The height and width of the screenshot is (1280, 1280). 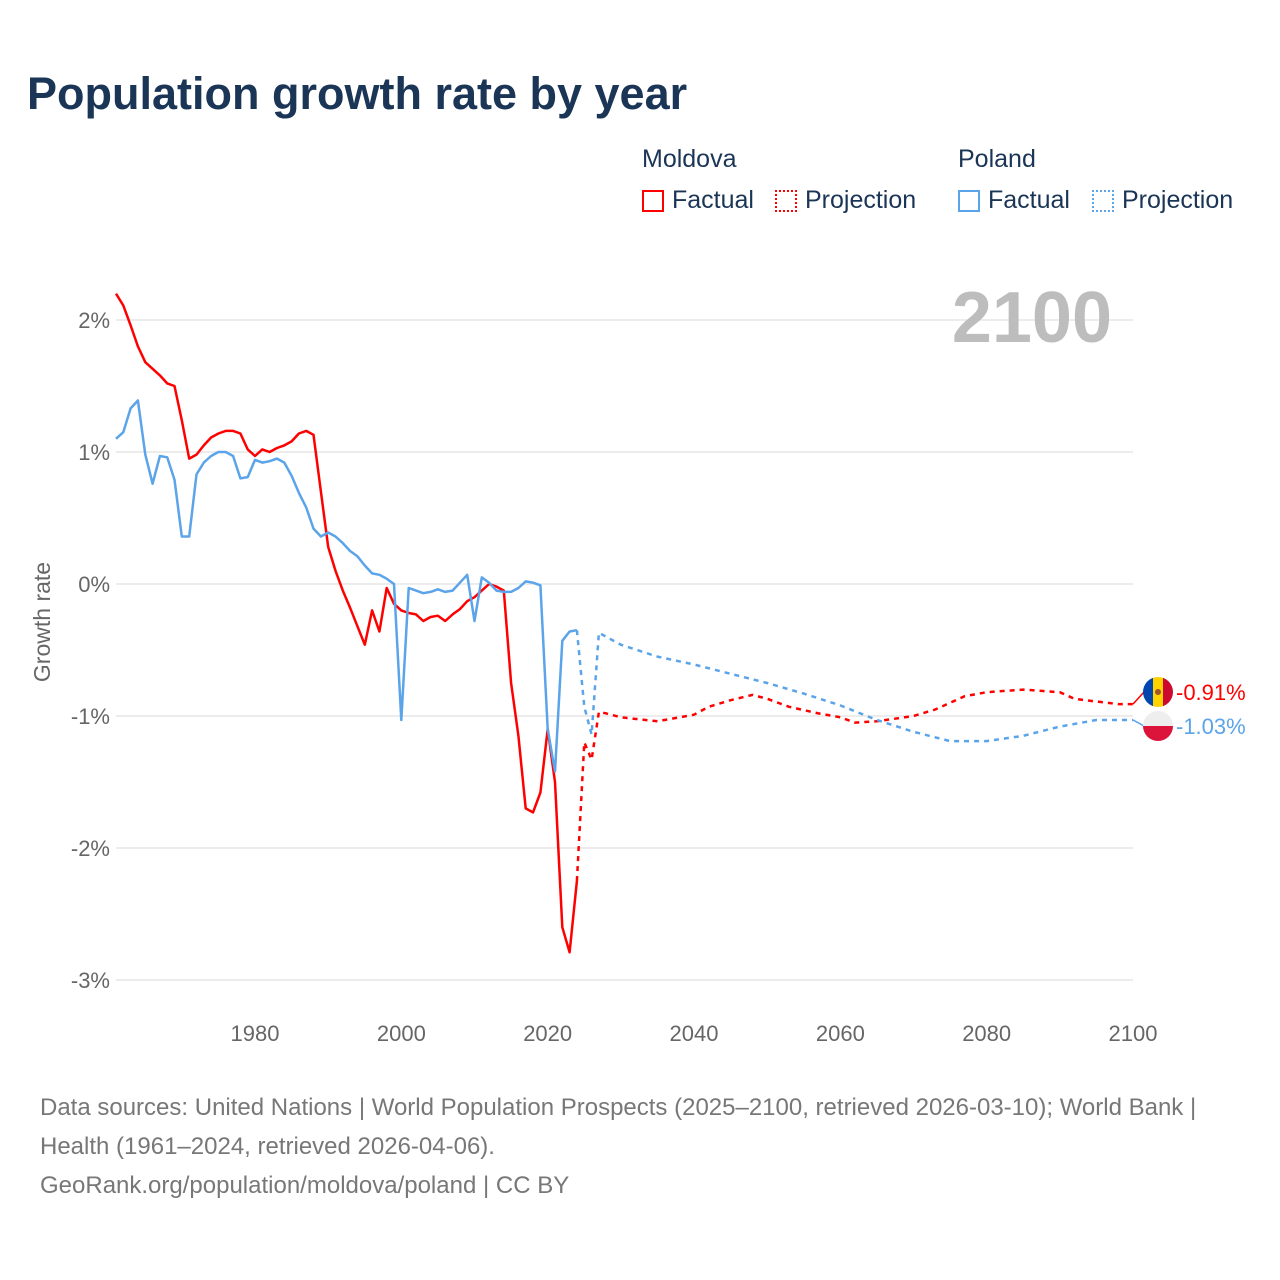 What do you see at coordinates (94, 320) in the screenshot?
I see `y-tick-label: 2%` at bounding box center [94, 320].